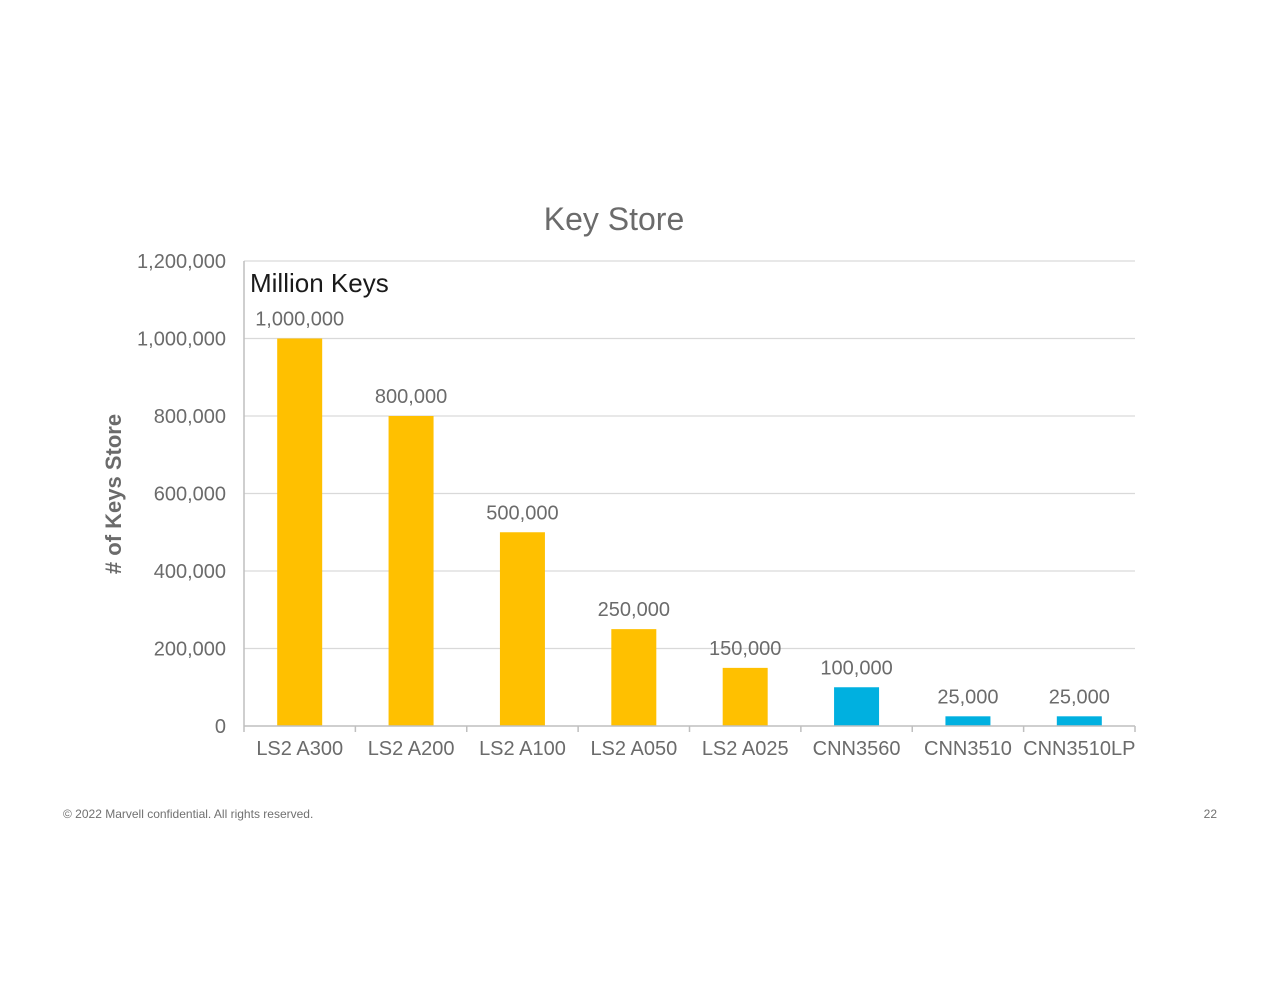 The width and height of the screenshot is (1280, 989). What do you see at coordinates (190, 417) in the screenshot?
I see `y-tick-label: 800,000` at bounding box center [190, 417].